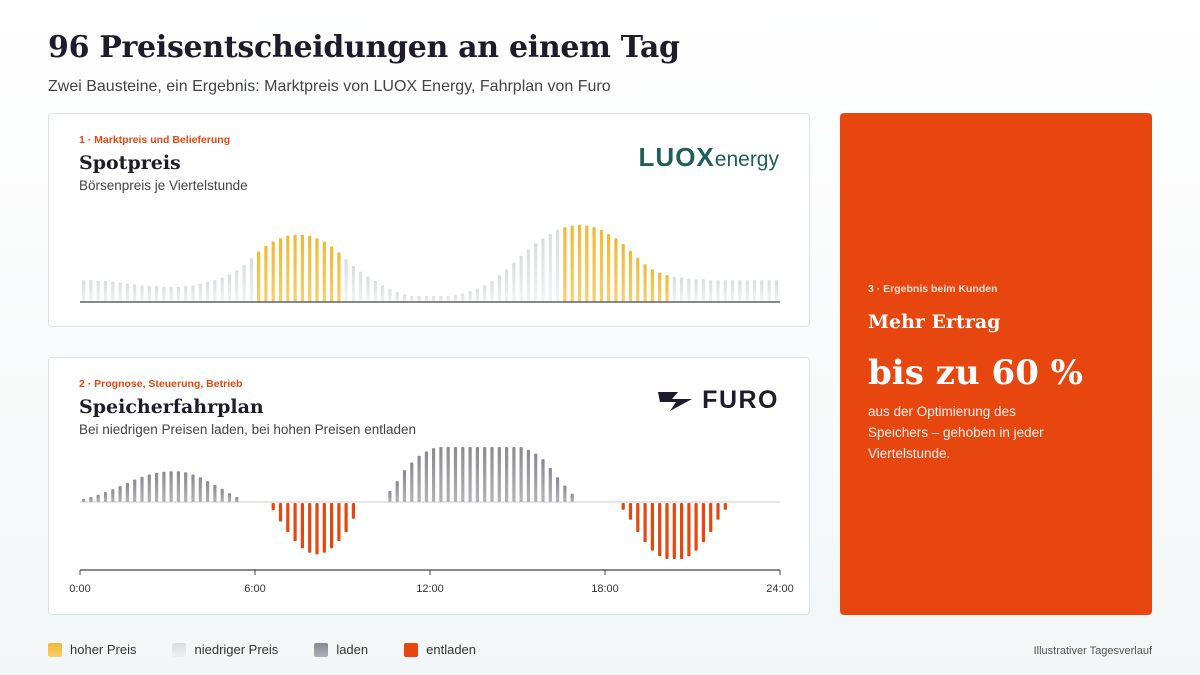  Describe the element at coordinates (780, 589) in the screenshot. I see `x-tick-label: 24:00` at that location.